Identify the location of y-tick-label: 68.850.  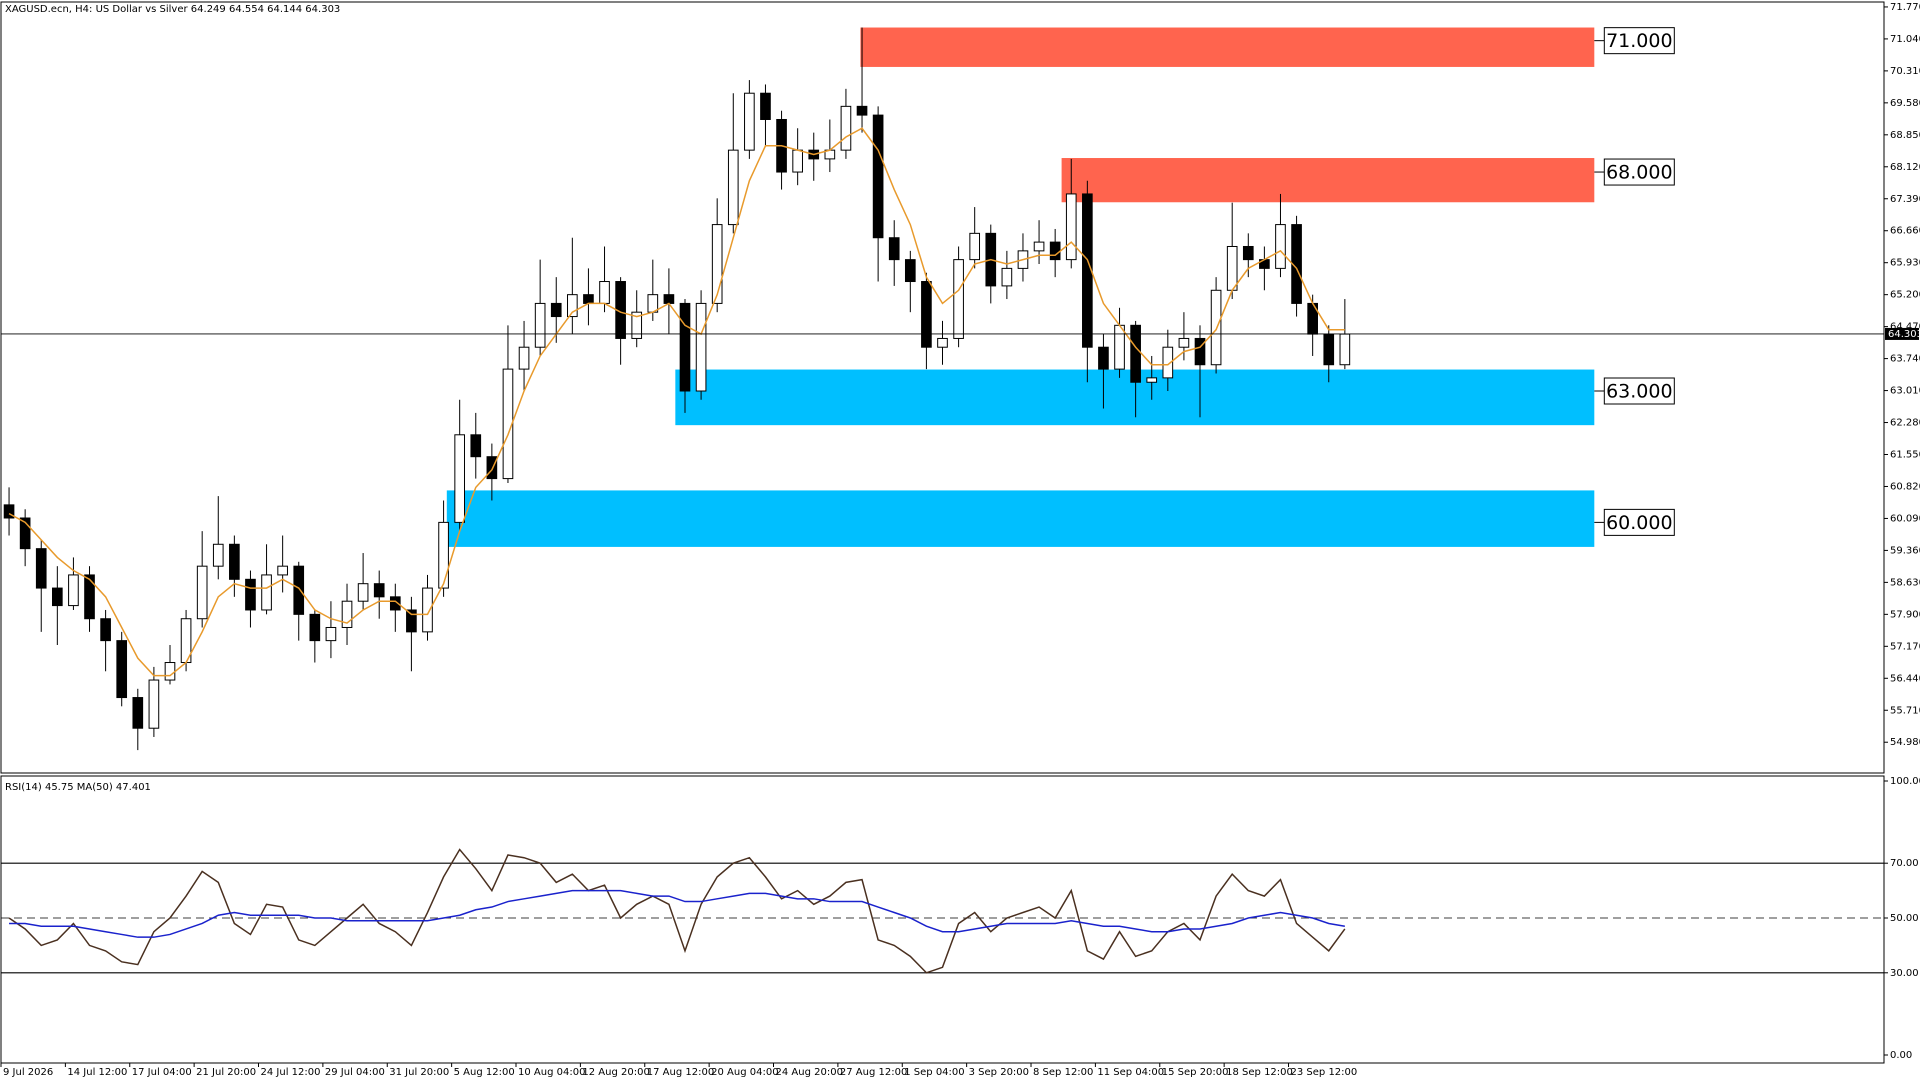
(1905, 135).